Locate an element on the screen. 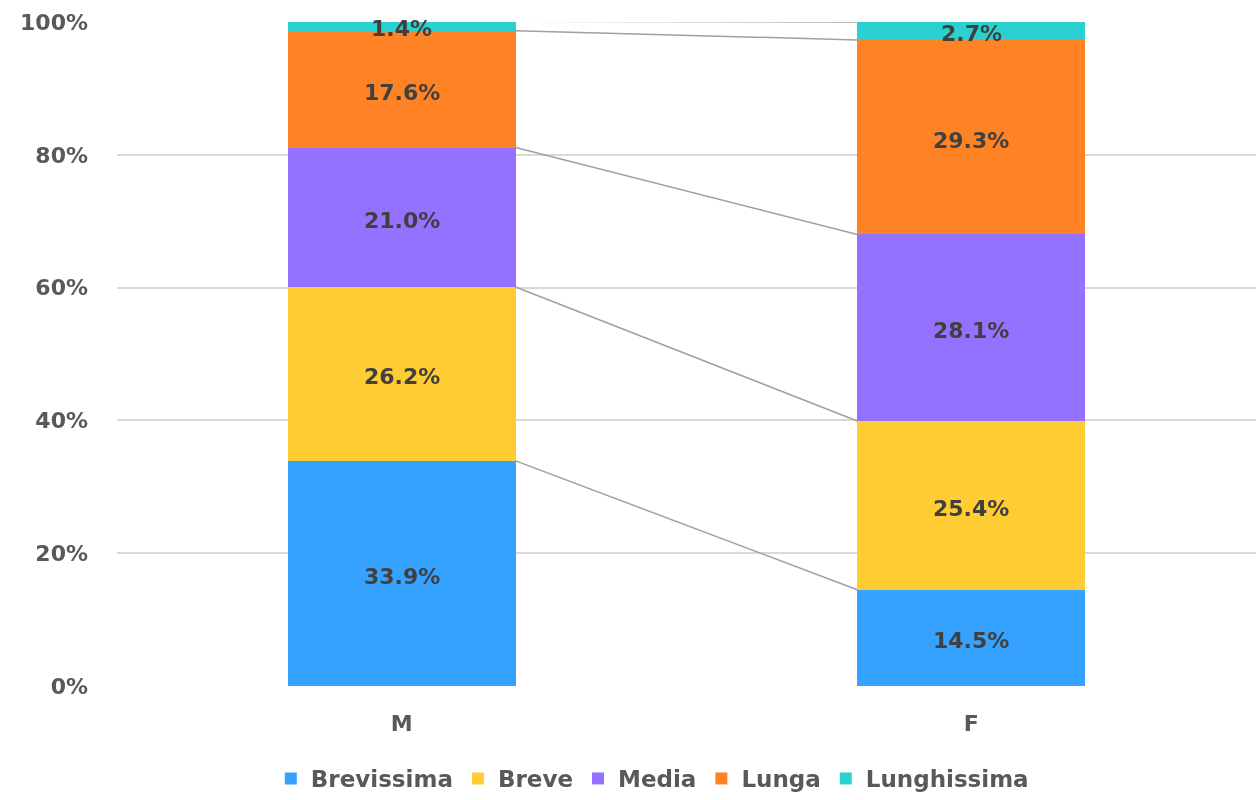 Image resolution: width=1256 pixels, height=800 pixels. data-label: 26.2% is located at coordinates (402, 376).